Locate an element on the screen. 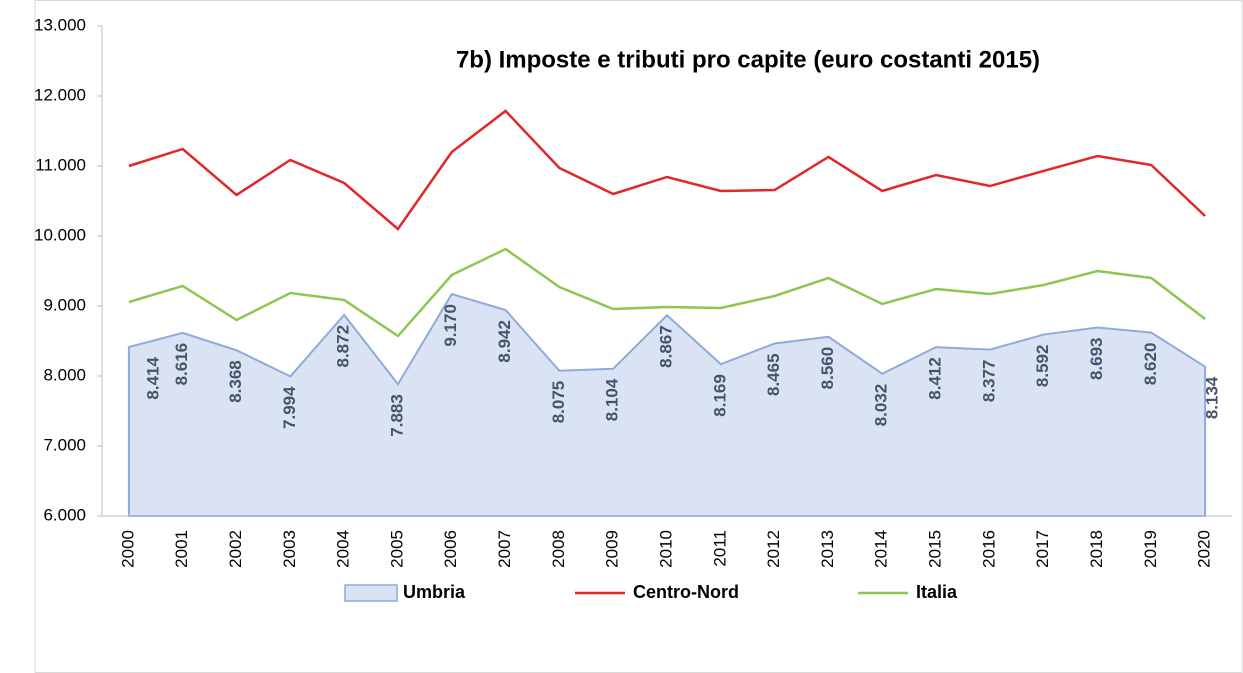  line is located at coordinates (667, 292).